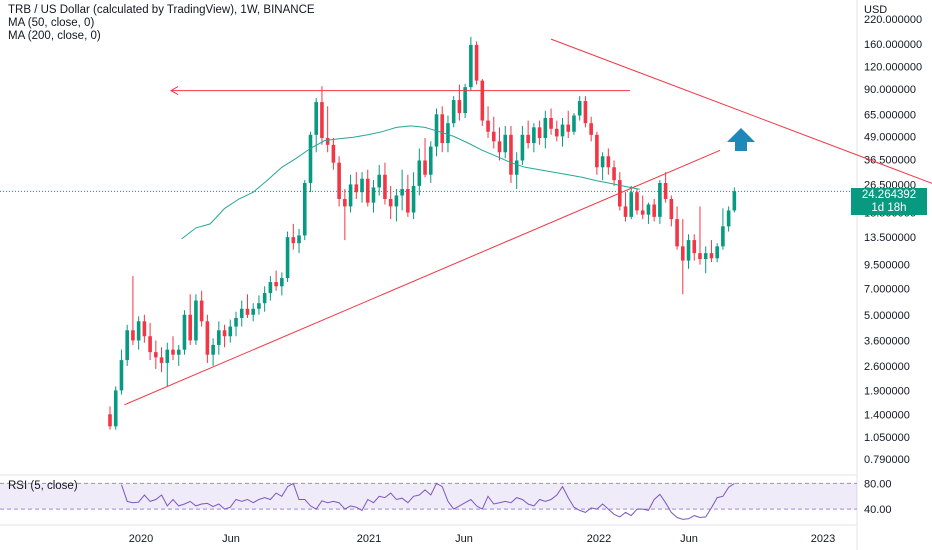  What do you see at coordinates (887, 391) in the screenshot?
I see `price-tick-label: 1.900000` at bounding box center [887, 391].